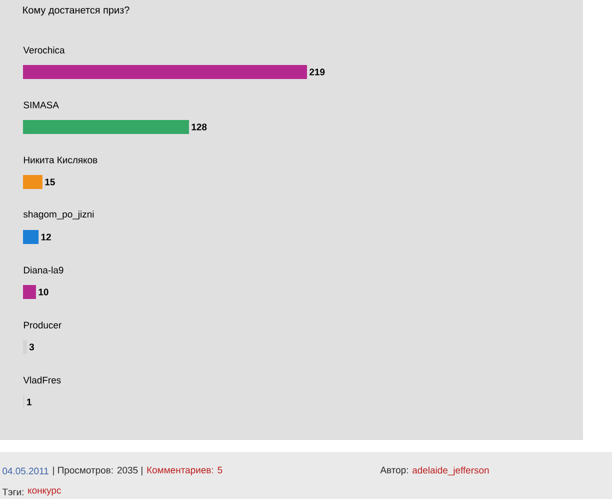 The image size is (612, 499). I want to click on text: 04.05.2011, so click(25, 471).